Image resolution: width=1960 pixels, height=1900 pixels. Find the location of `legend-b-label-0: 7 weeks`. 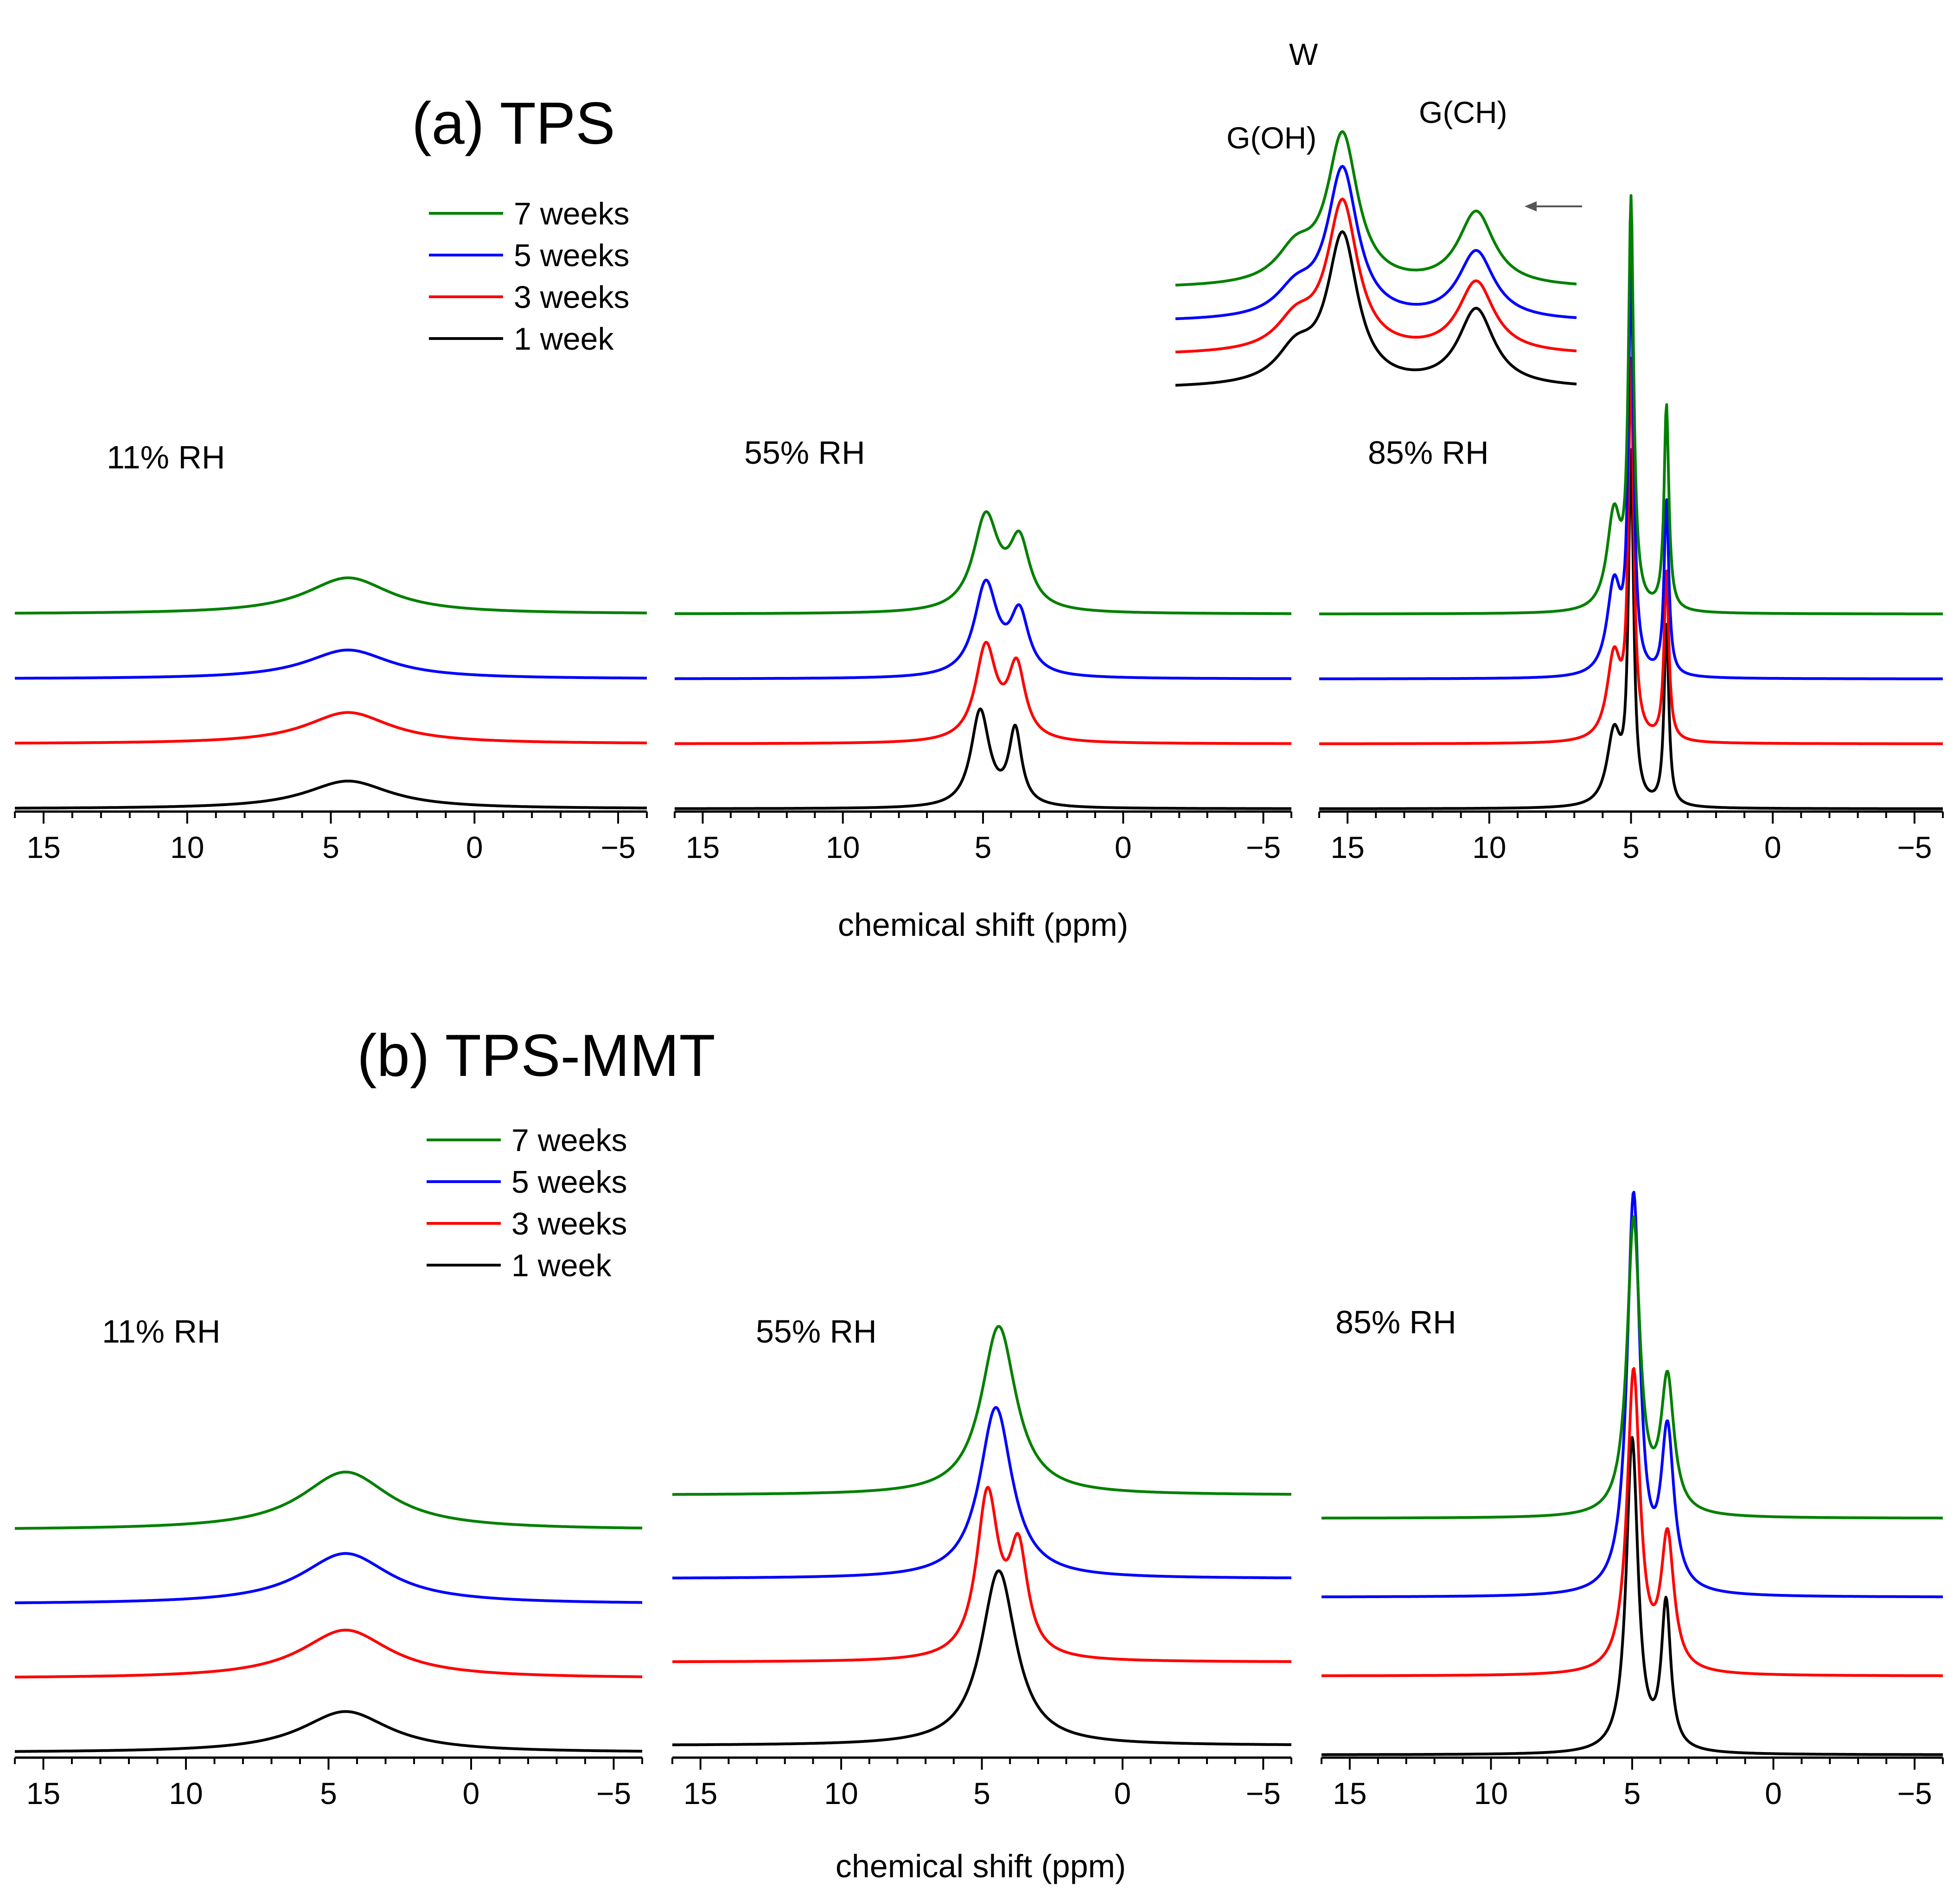

legend-b-label-0: 7 weeks is located at coordinates (569, 1140).